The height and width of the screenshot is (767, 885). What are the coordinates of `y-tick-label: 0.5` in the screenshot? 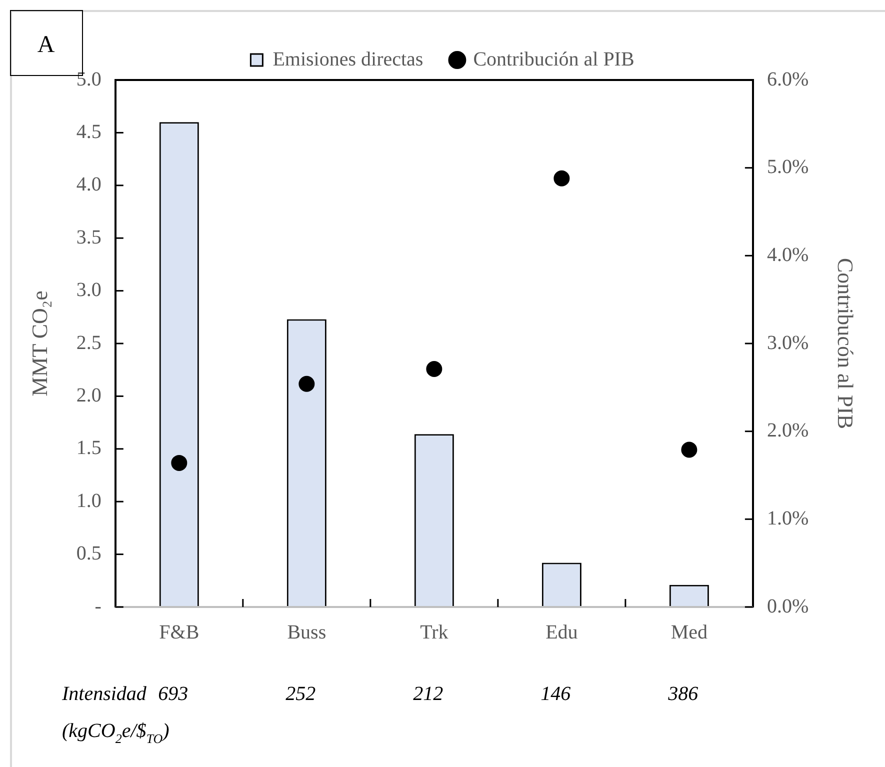 It's located at (89, 553).